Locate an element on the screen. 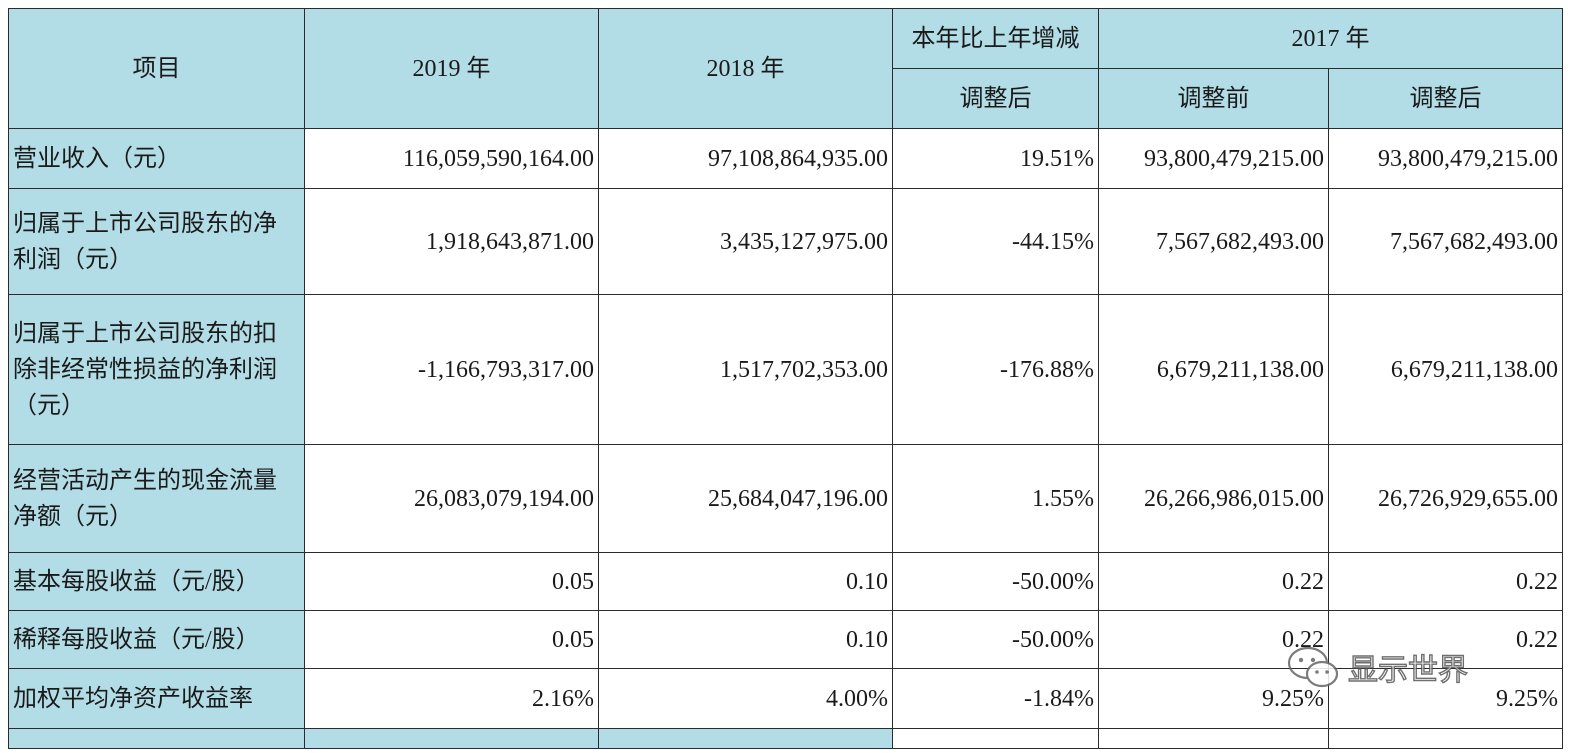  cell-2018: 25,684,047,196.00 is located at coordinates (745, 498).